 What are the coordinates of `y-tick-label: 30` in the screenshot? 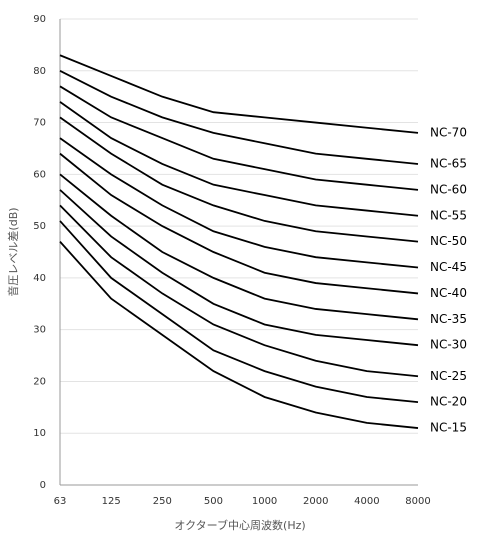 It's located at (39, 330).